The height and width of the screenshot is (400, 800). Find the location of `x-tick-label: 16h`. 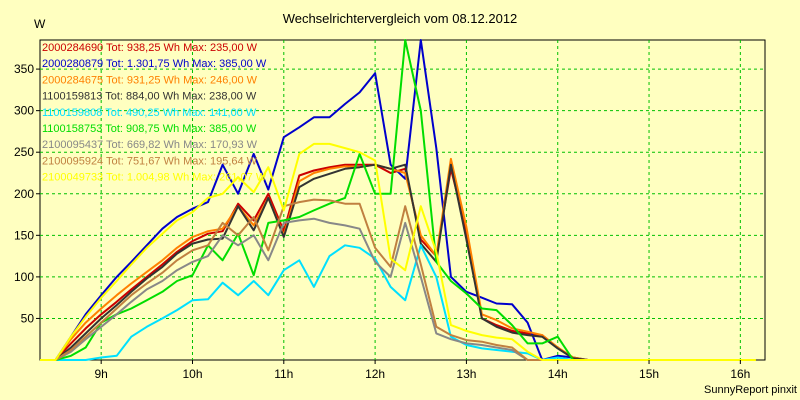

x-tick-label: 16h is located at coordinates (740, 374).